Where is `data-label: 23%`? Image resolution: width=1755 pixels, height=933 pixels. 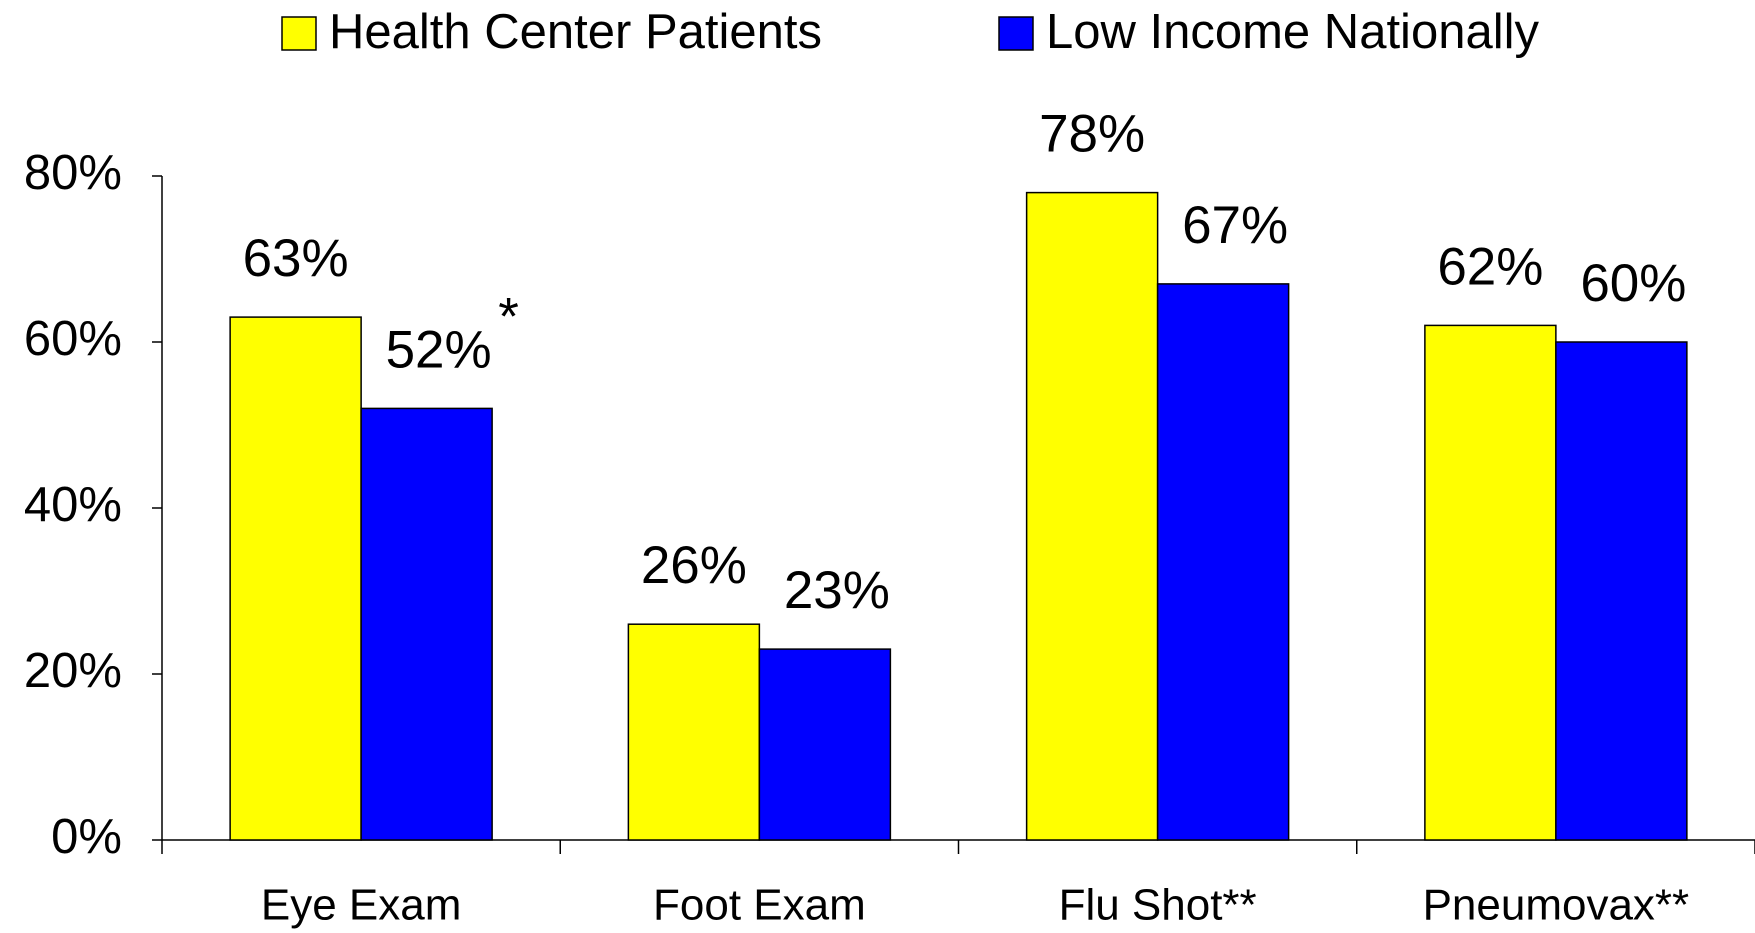 data-label: 23% is located at coordinates (837, 590).